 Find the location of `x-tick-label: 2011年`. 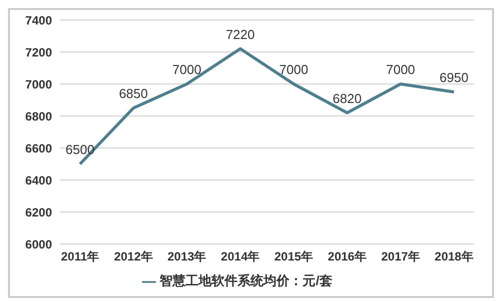

x-tick-label: 2011年 is located at coordinates (80, 257).